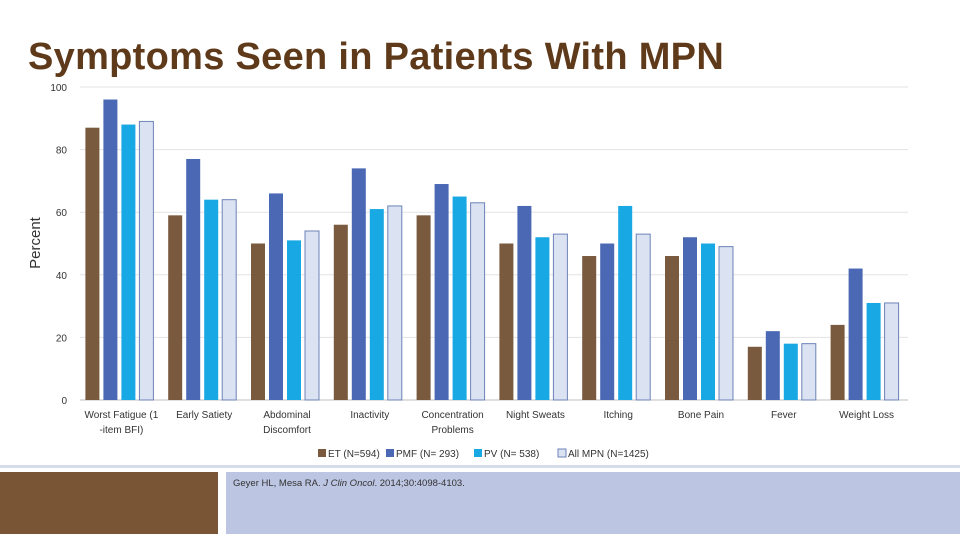 The image size is (960, 540). What do you see at coordinates (369, 415) in the screenshot?
I see `x-tick-label: Inactivity` at bounding box center [369, 415].